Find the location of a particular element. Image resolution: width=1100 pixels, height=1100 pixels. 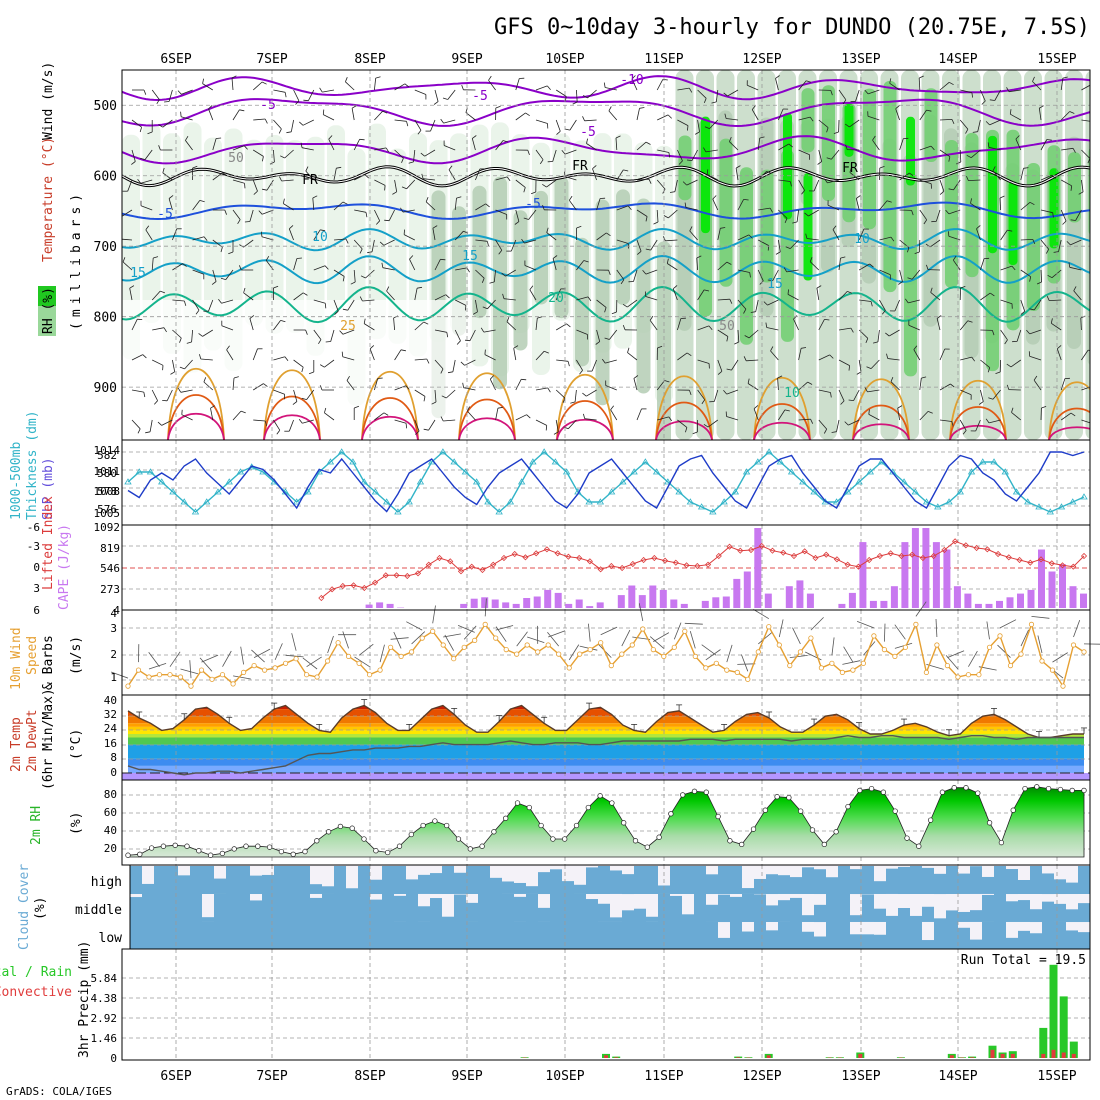

contour-minus10 is located at coordinates (606, 88).